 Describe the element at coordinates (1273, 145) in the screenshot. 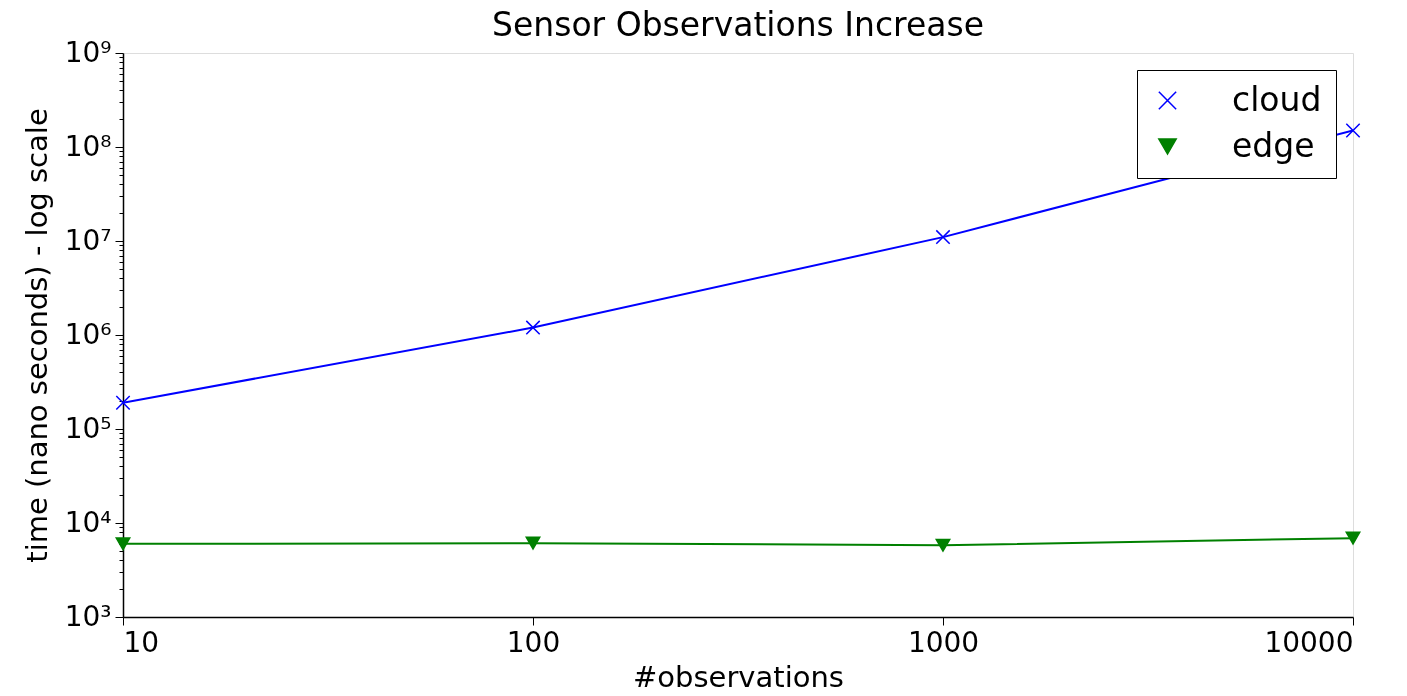

I see `legend-label: edge` at that location.